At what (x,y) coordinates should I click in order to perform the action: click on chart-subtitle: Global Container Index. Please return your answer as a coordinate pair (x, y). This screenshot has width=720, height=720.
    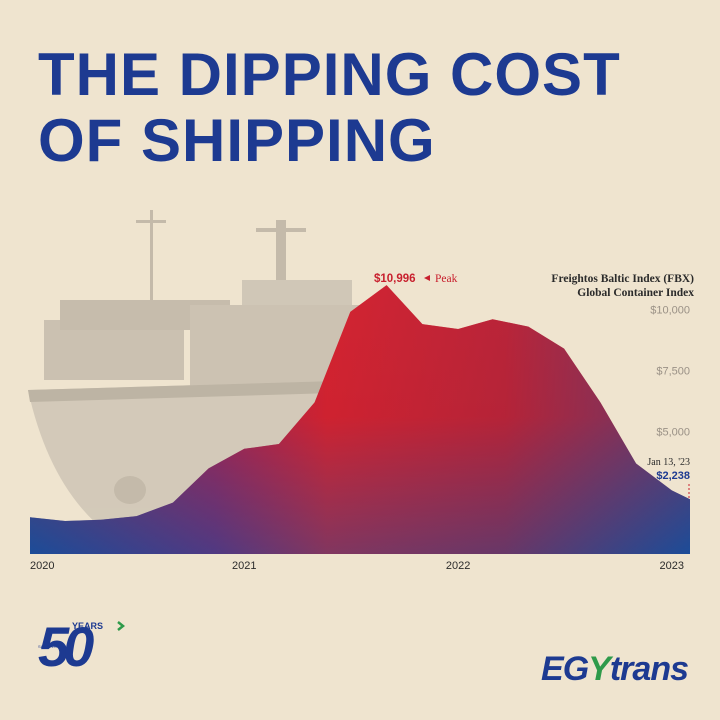
    Looking at the image, I should click on (635, 293).